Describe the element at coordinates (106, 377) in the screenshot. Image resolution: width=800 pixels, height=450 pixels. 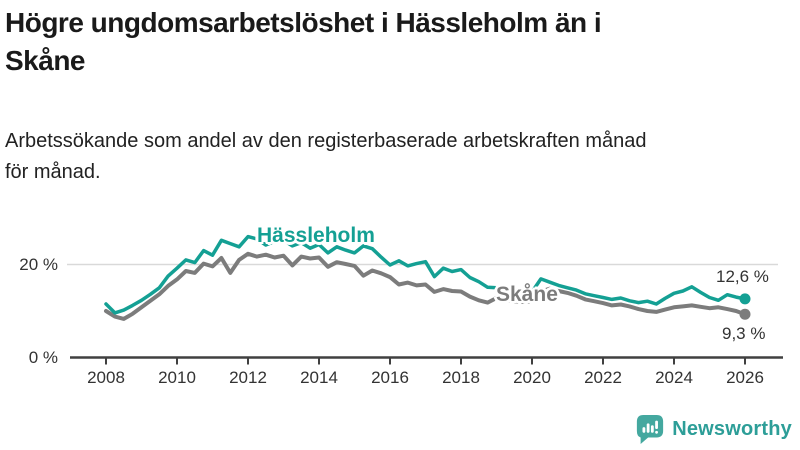
I see `x-axis-label-2008: 2008` at that location.